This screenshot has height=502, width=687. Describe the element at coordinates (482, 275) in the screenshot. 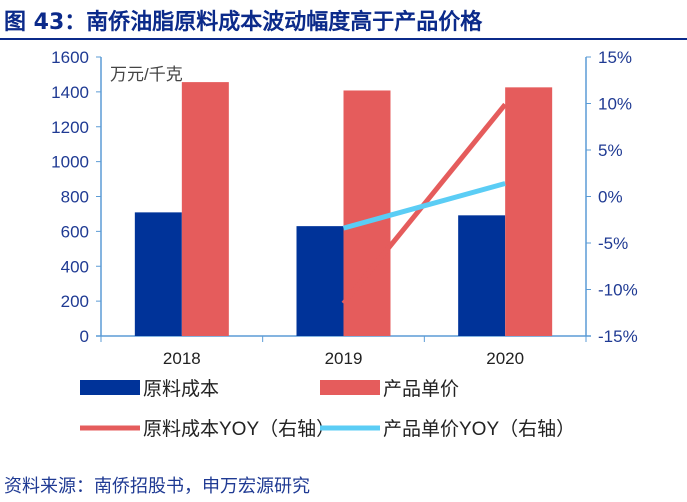

I see `bar-cost-2020` at that location.